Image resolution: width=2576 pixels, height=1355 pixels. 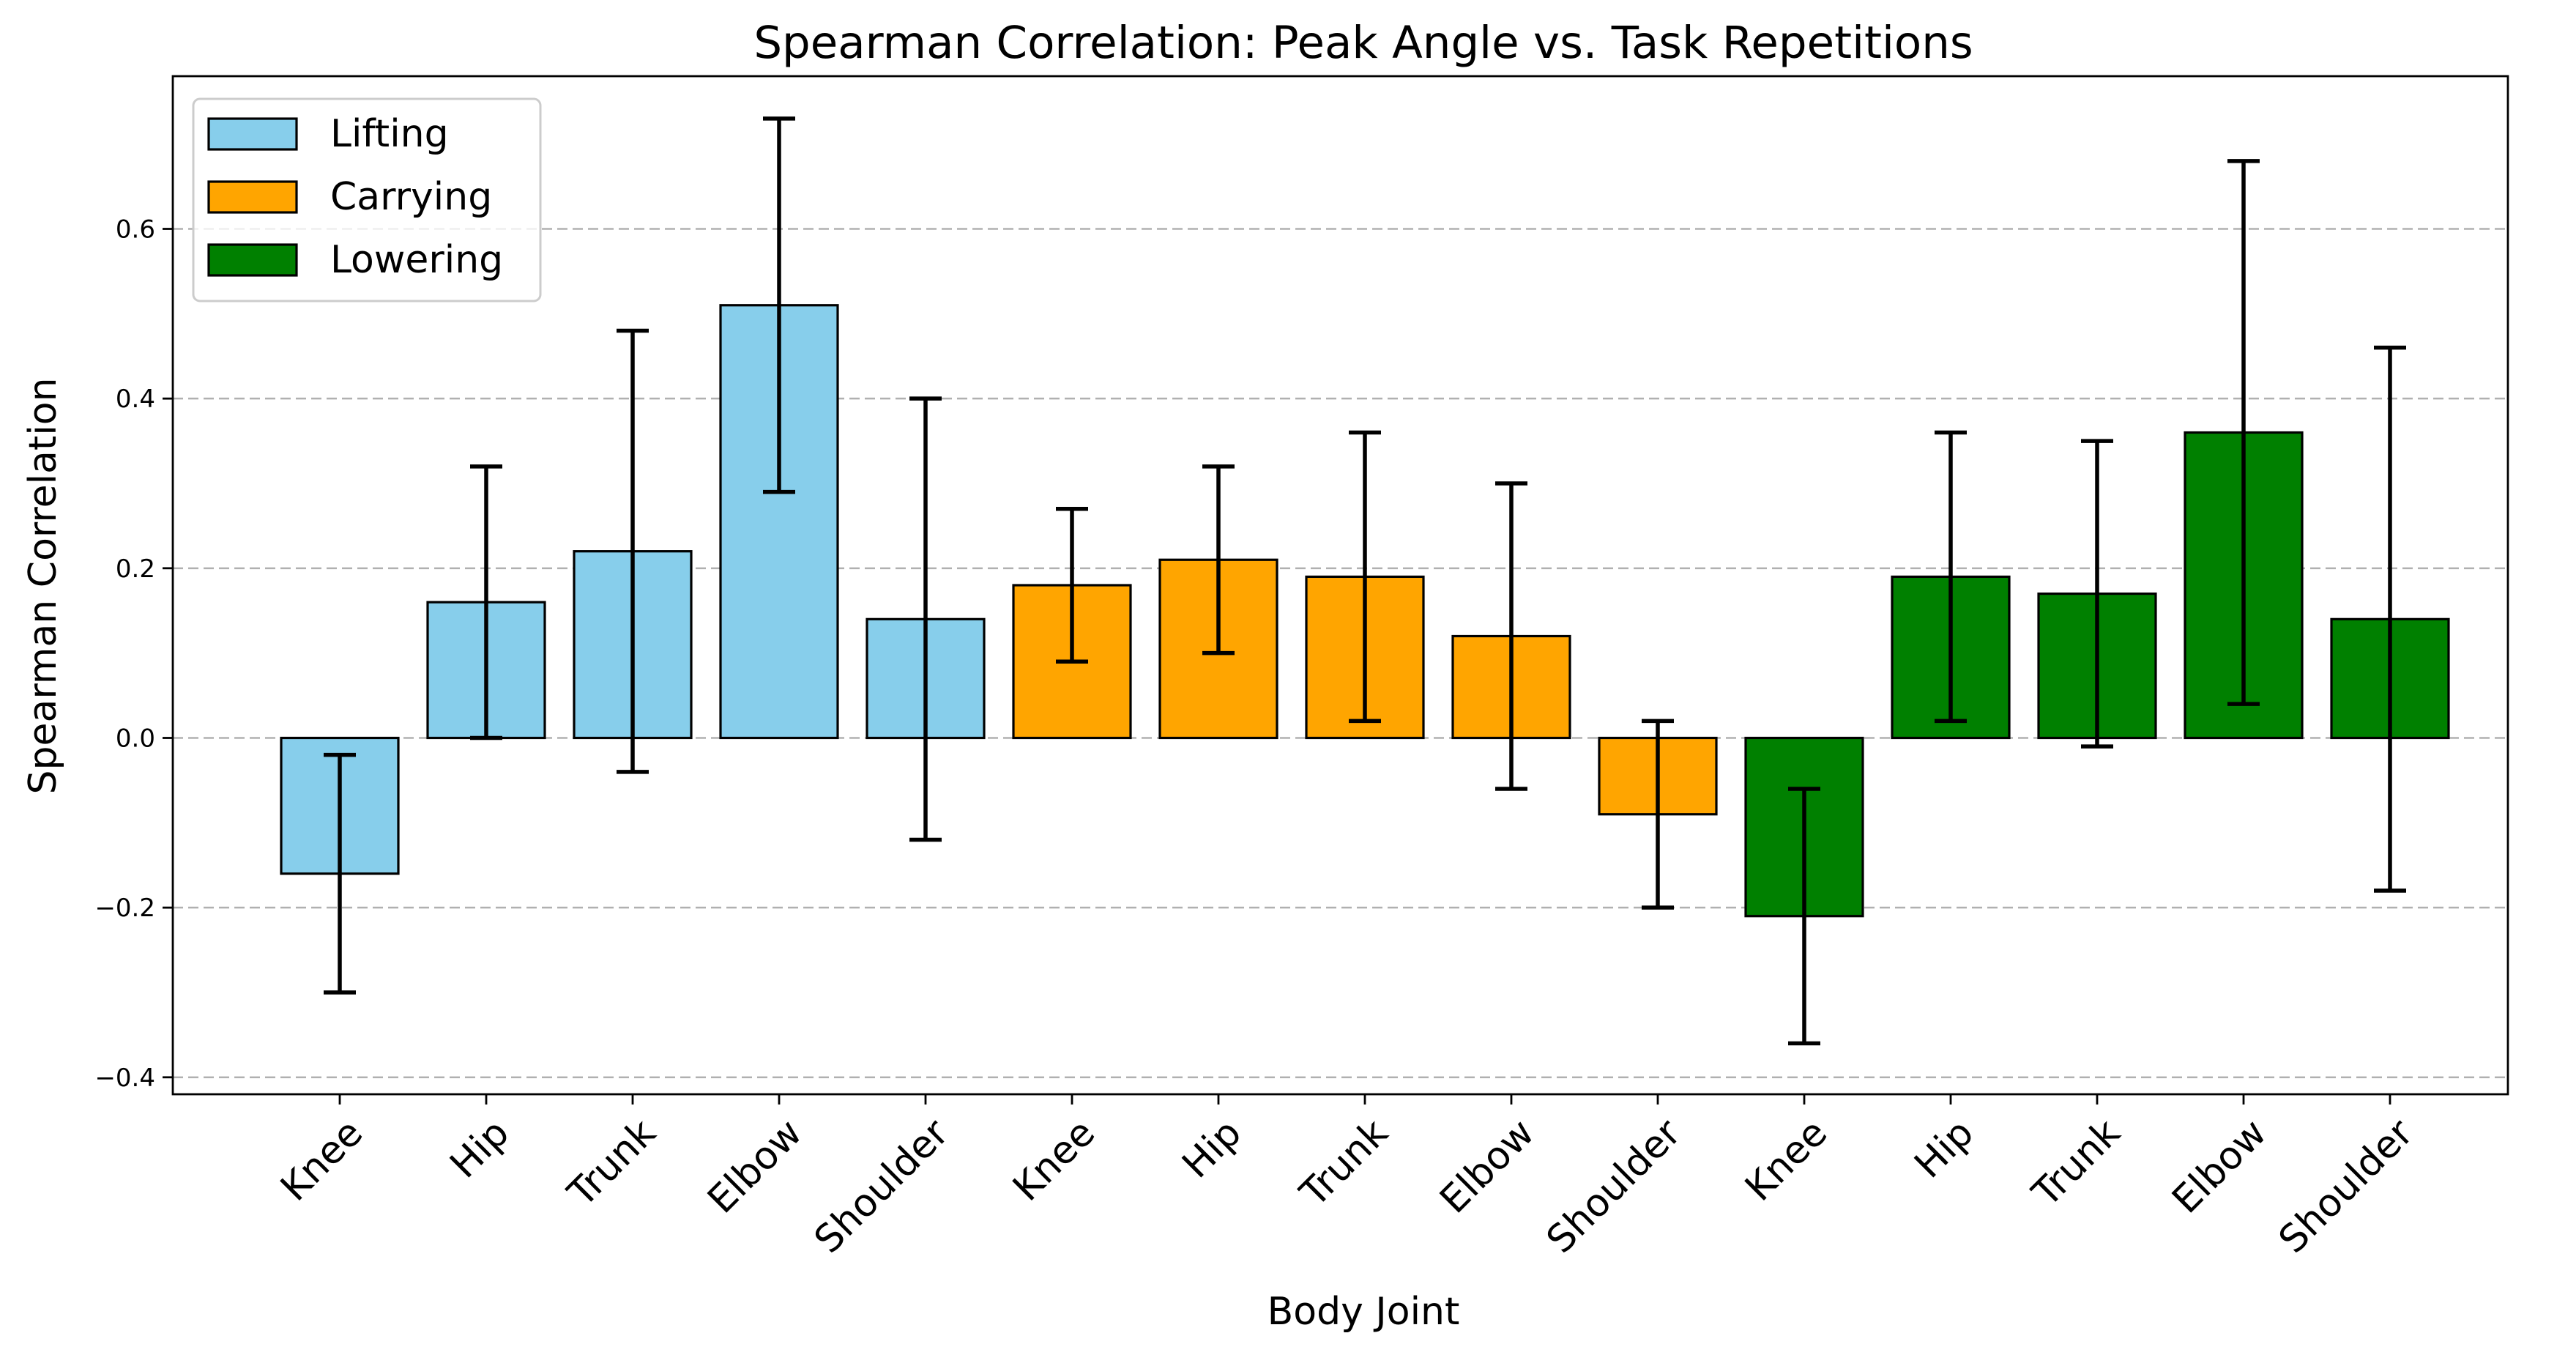 I want to click on legend-label-lowering: Lowering, so click(x=416, y=260).